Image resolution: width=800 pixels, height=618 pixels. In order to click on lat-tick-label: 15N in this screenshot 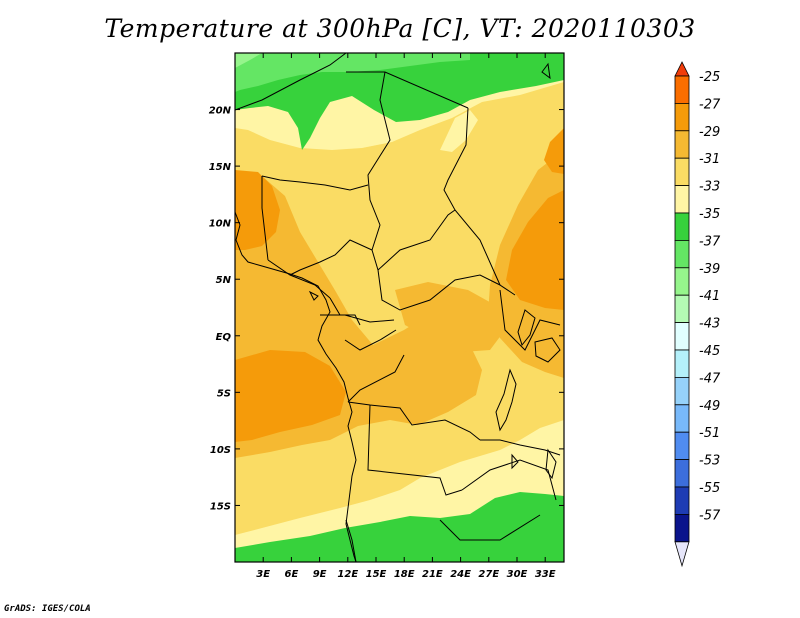, I will do `click(220, 167)`.